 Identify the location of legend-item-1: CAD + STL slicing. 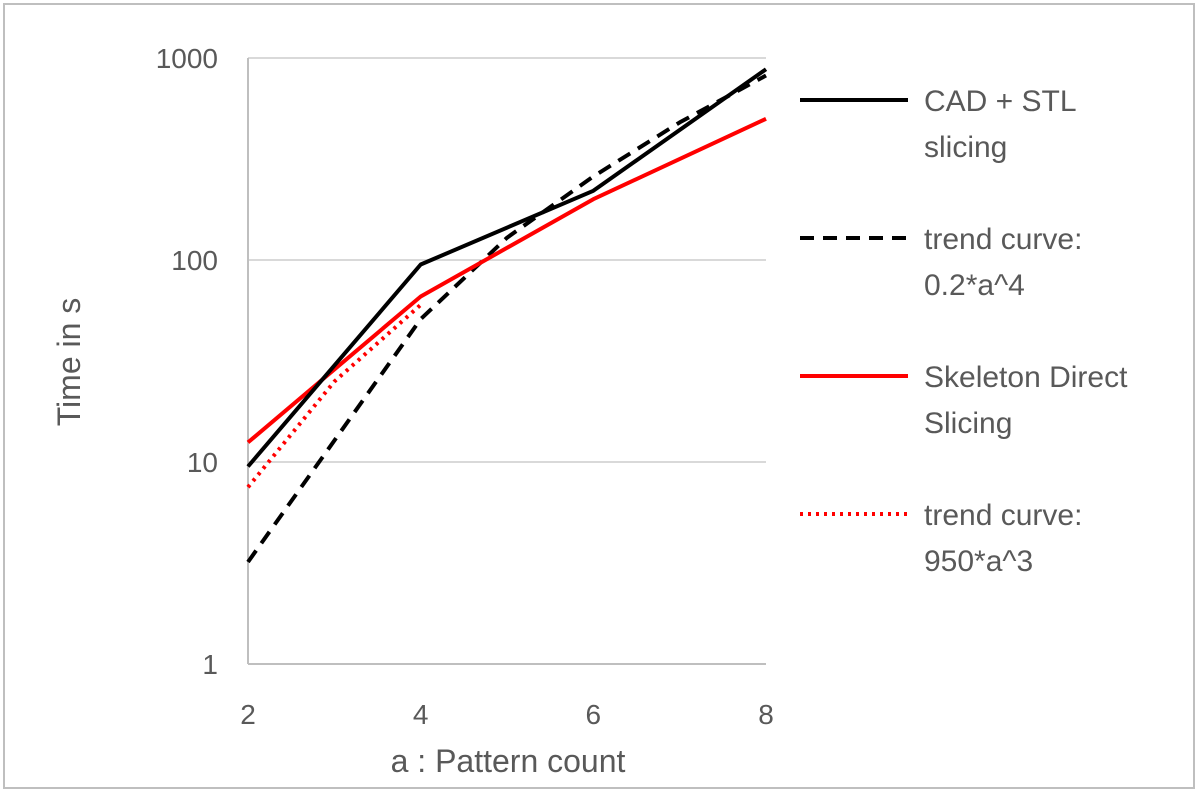
(938, 124).